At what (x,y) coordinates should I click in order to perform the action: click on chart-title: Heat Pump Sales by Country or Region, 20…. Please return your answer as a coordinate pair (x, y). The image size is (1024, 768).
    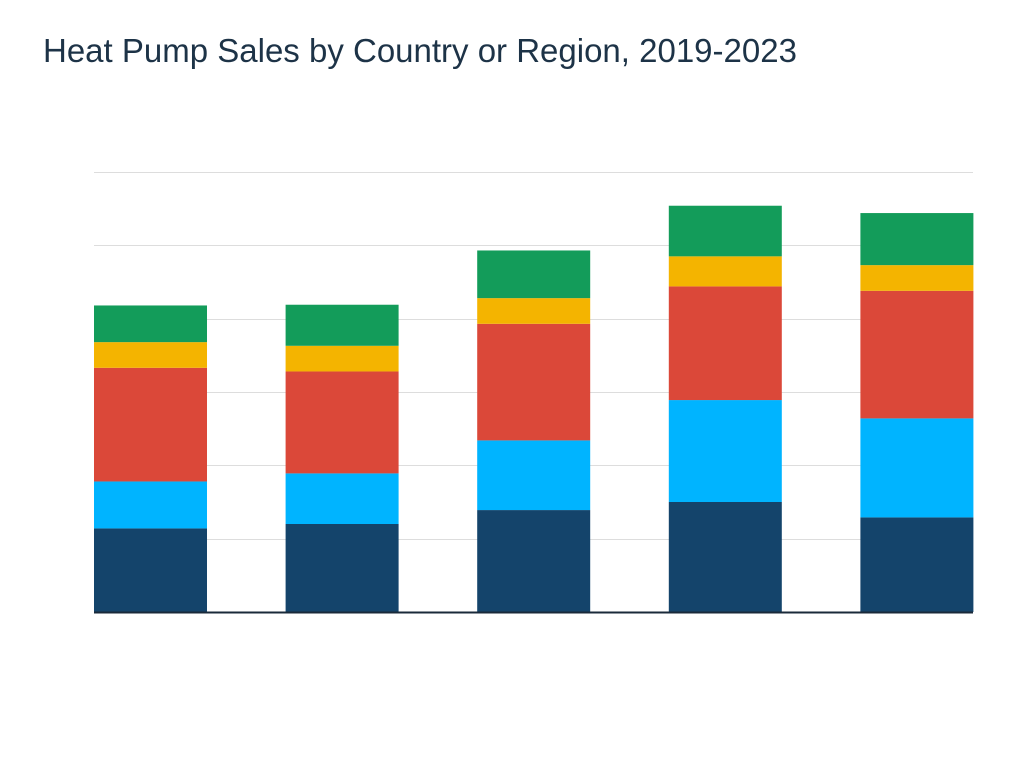
    Looking at the image, I should click on (420, 50).